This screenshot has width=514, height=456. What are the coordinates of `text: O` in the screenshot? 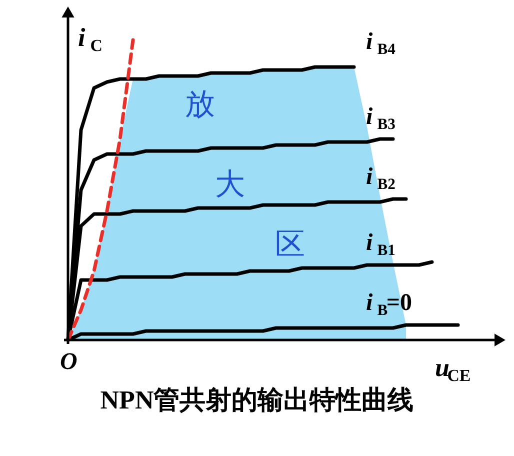 It's located at (69, 362).